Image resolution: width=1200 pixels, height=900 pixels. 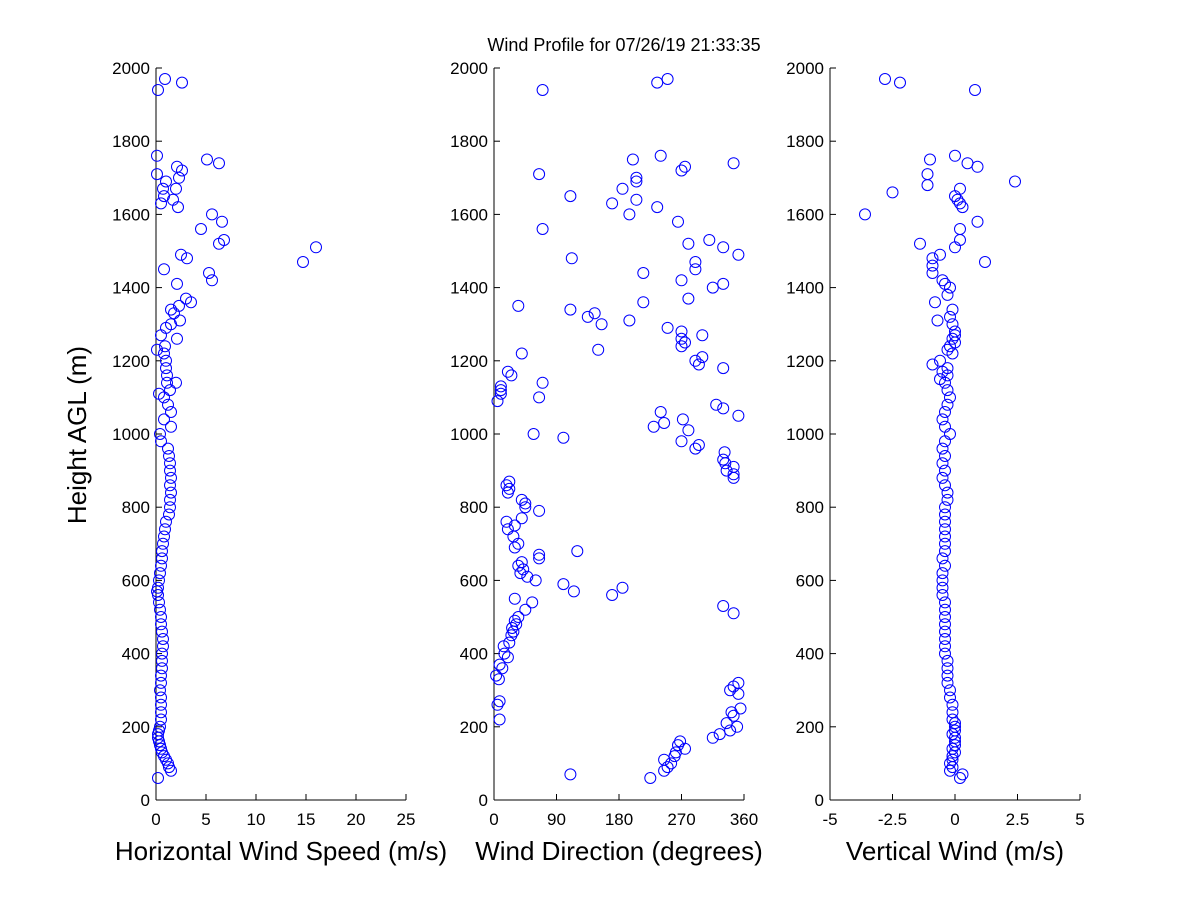 What do you see at coordinates (469, 68) in the screenshot?
I see `direction-y-tick-label: 2000` at bounding box center [469, 68].